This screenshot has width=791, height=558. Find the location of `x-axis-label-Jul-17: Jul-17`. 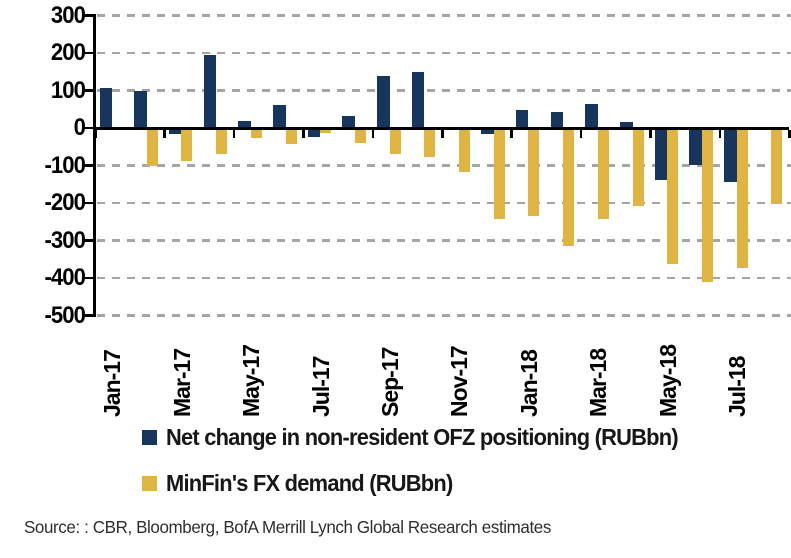

x-axis-label-Jul-17: Jul-17 is located at coordinates (320, 386).